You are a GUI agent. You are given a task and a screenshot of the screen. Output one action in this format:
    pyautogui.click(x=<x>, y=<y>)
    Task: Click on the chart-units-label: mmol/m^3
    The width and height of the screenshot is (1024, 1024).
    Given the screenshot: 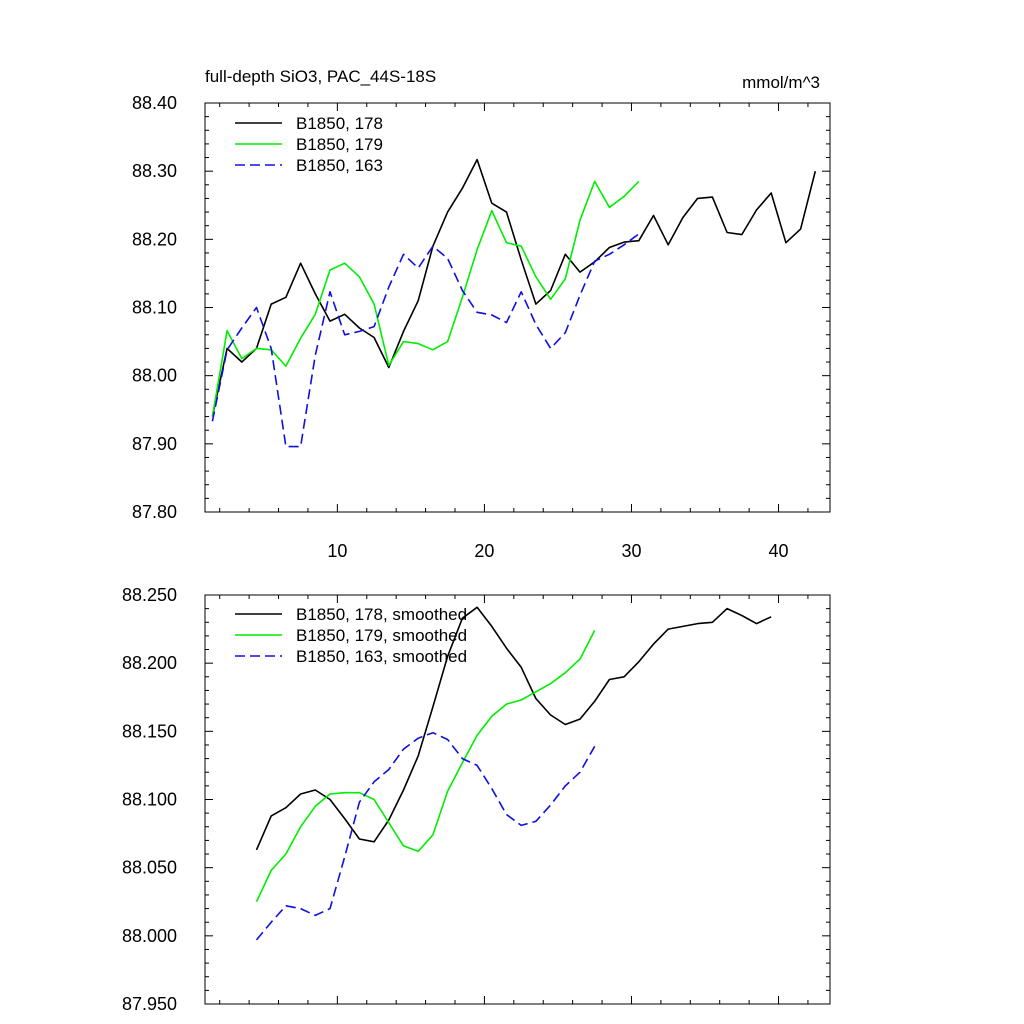 What is the action you would take?
    pyautogui.click(x=781, y=82)
    